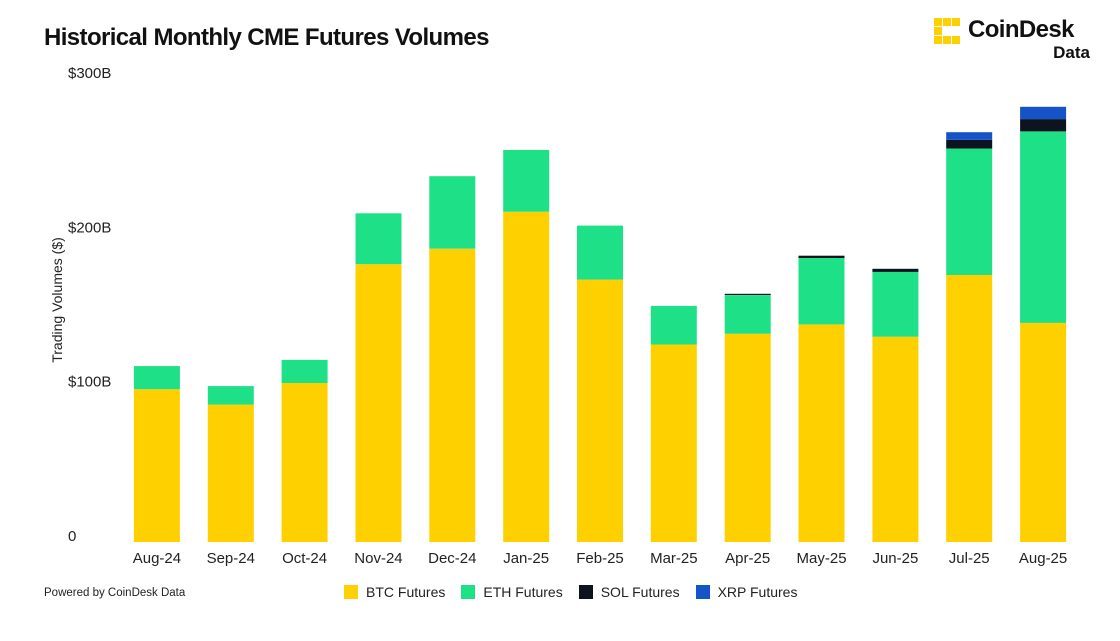 Image resolution: width=1120 pixels, height=641 pixels. I want to click on y-tick-label: $200B, so click(89, 227).